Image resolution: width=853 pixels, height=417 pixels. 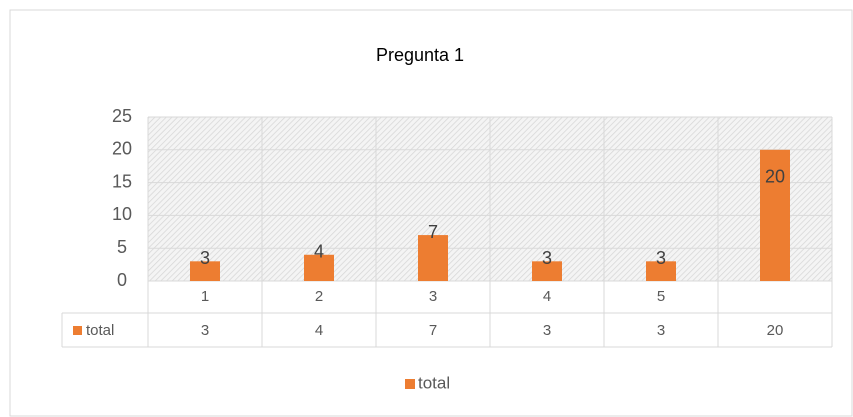 What do you see at coordinates (122, 149) in the screenshot?
I see `y-tick-label: 20` at bounding box center [122, 149].